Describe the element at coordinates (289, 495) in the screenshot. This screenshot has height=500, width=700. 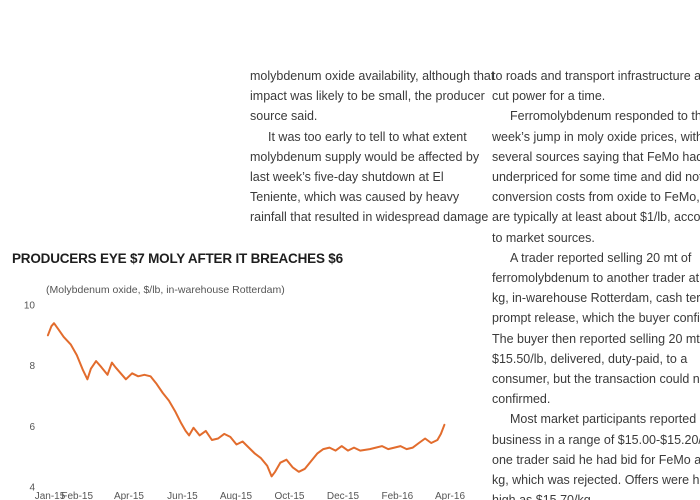
I see `x-tick-label: Oct-15` at that location.